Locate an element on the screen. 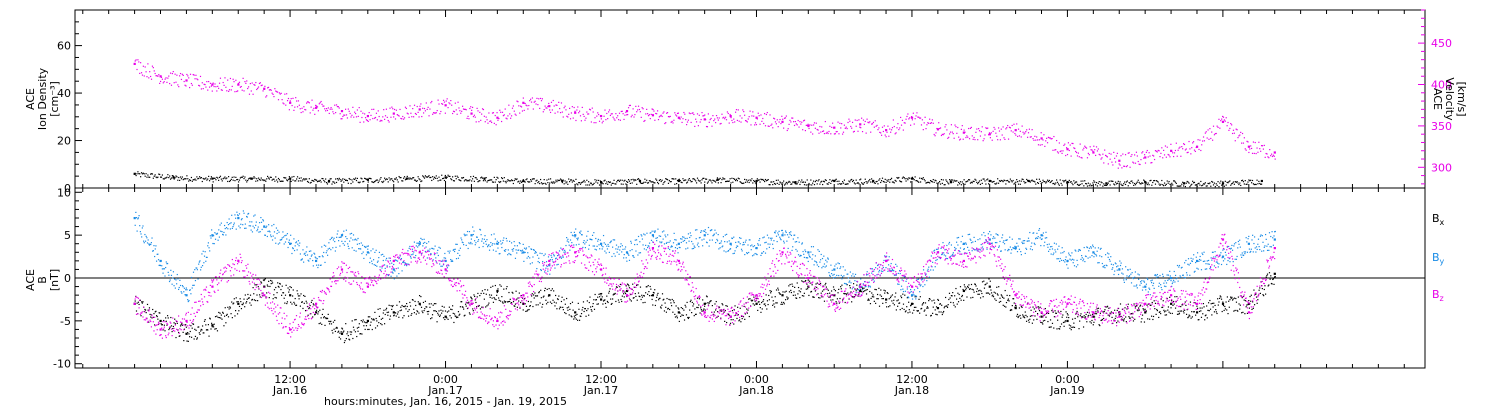  density-point is located at coordinates (951, 182).